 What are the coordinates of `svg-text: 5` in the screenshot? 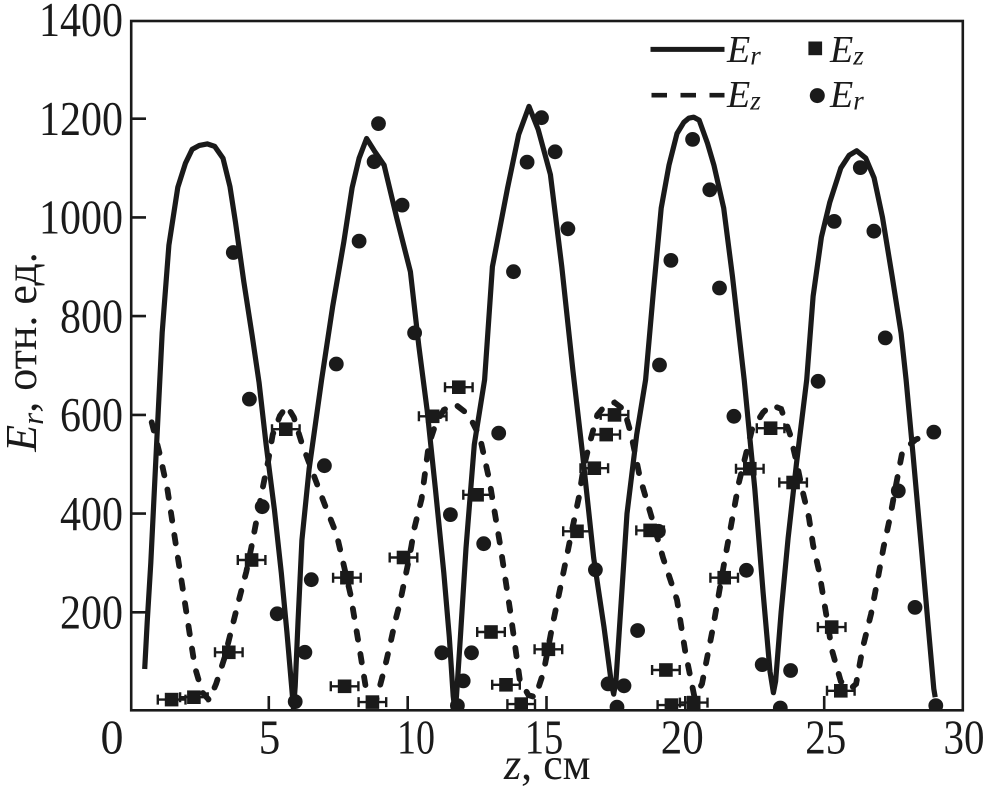 It's located at (270, 738).